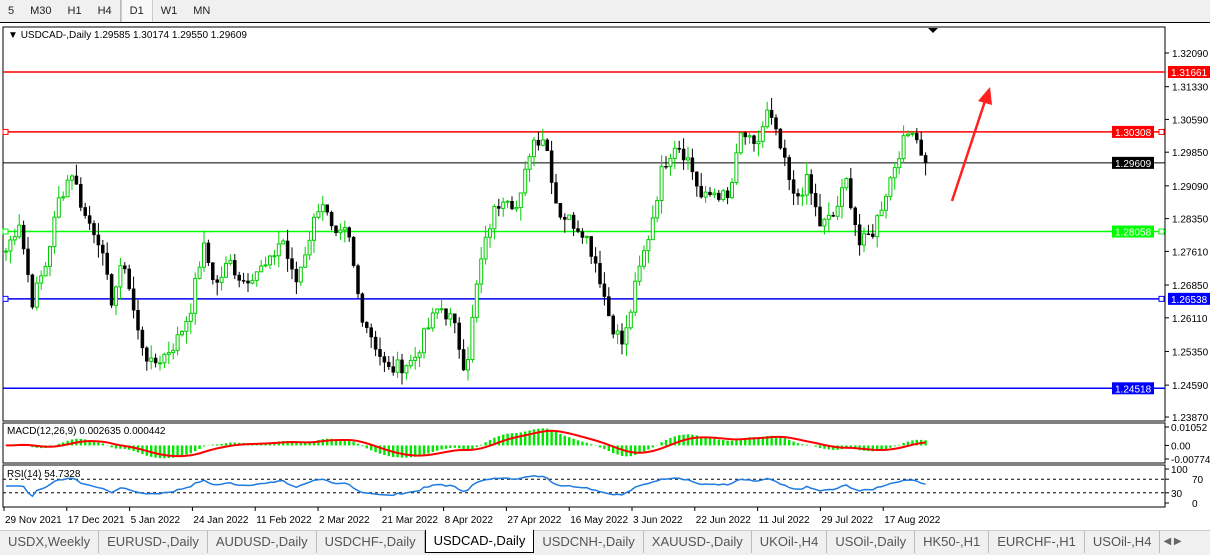 This screenshot has height=555, width=1210. Describe the element at coordinates (1133, 389) in the screenshot. I see `price-level-label: 1.24518` at that location.